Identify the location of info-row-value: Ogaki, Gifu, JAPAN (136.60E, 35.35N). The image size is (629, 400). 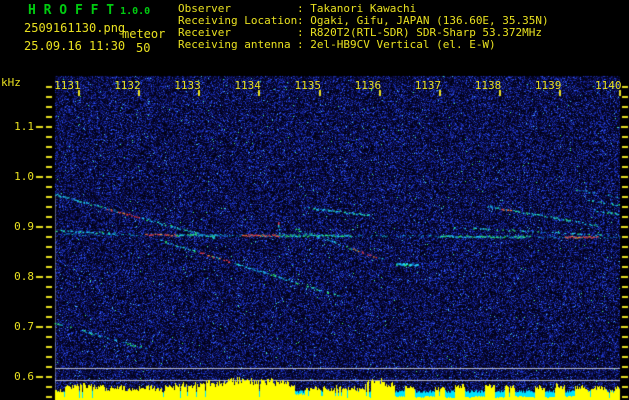
(429, 20).